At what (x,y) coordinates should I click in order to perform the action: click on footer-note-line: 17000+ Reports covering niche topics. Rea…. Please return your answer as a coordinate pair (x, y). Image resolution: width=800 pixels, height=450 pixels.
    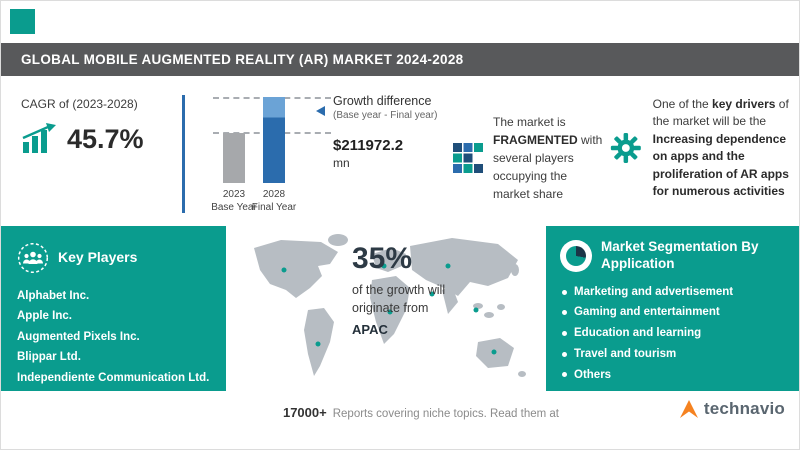
    Looking at the image, I should click on (421, 412).